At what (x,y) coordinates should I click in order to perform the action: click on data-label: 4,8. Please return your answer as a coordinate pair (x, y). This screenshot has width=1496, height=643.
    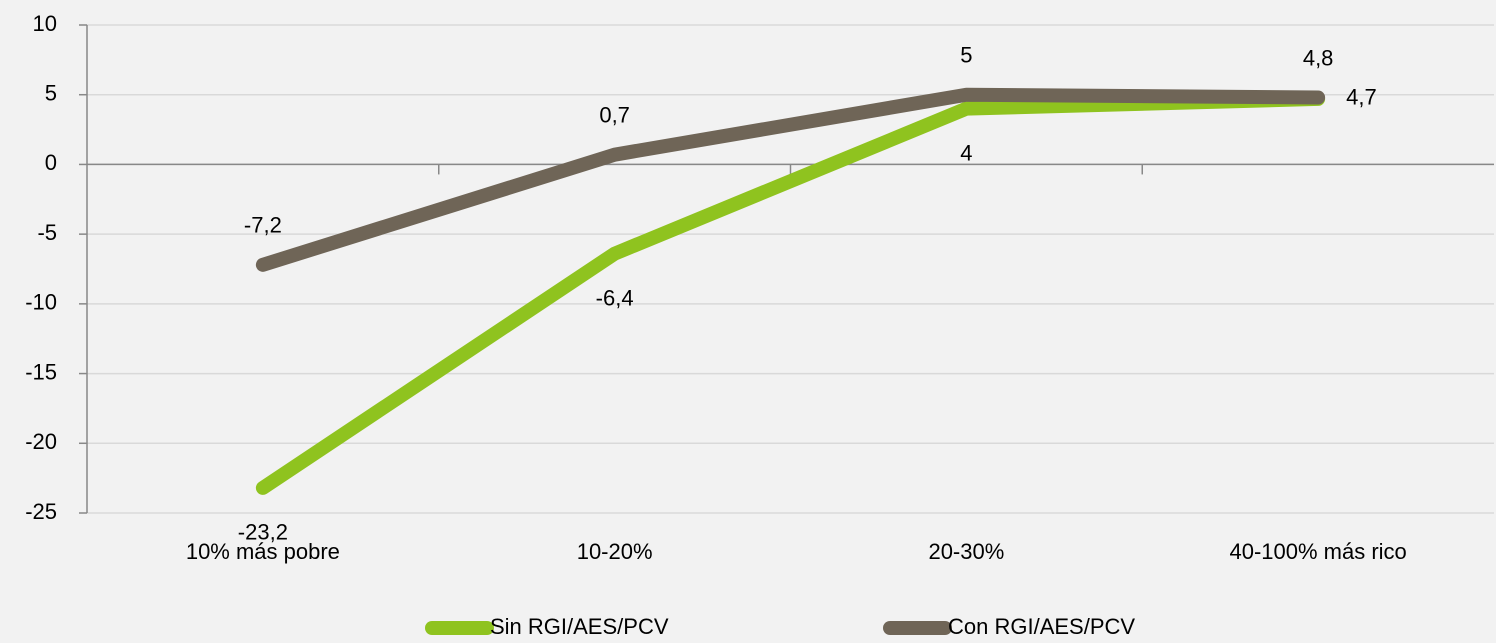
    Looking at the image, I should click on (1318, 57).